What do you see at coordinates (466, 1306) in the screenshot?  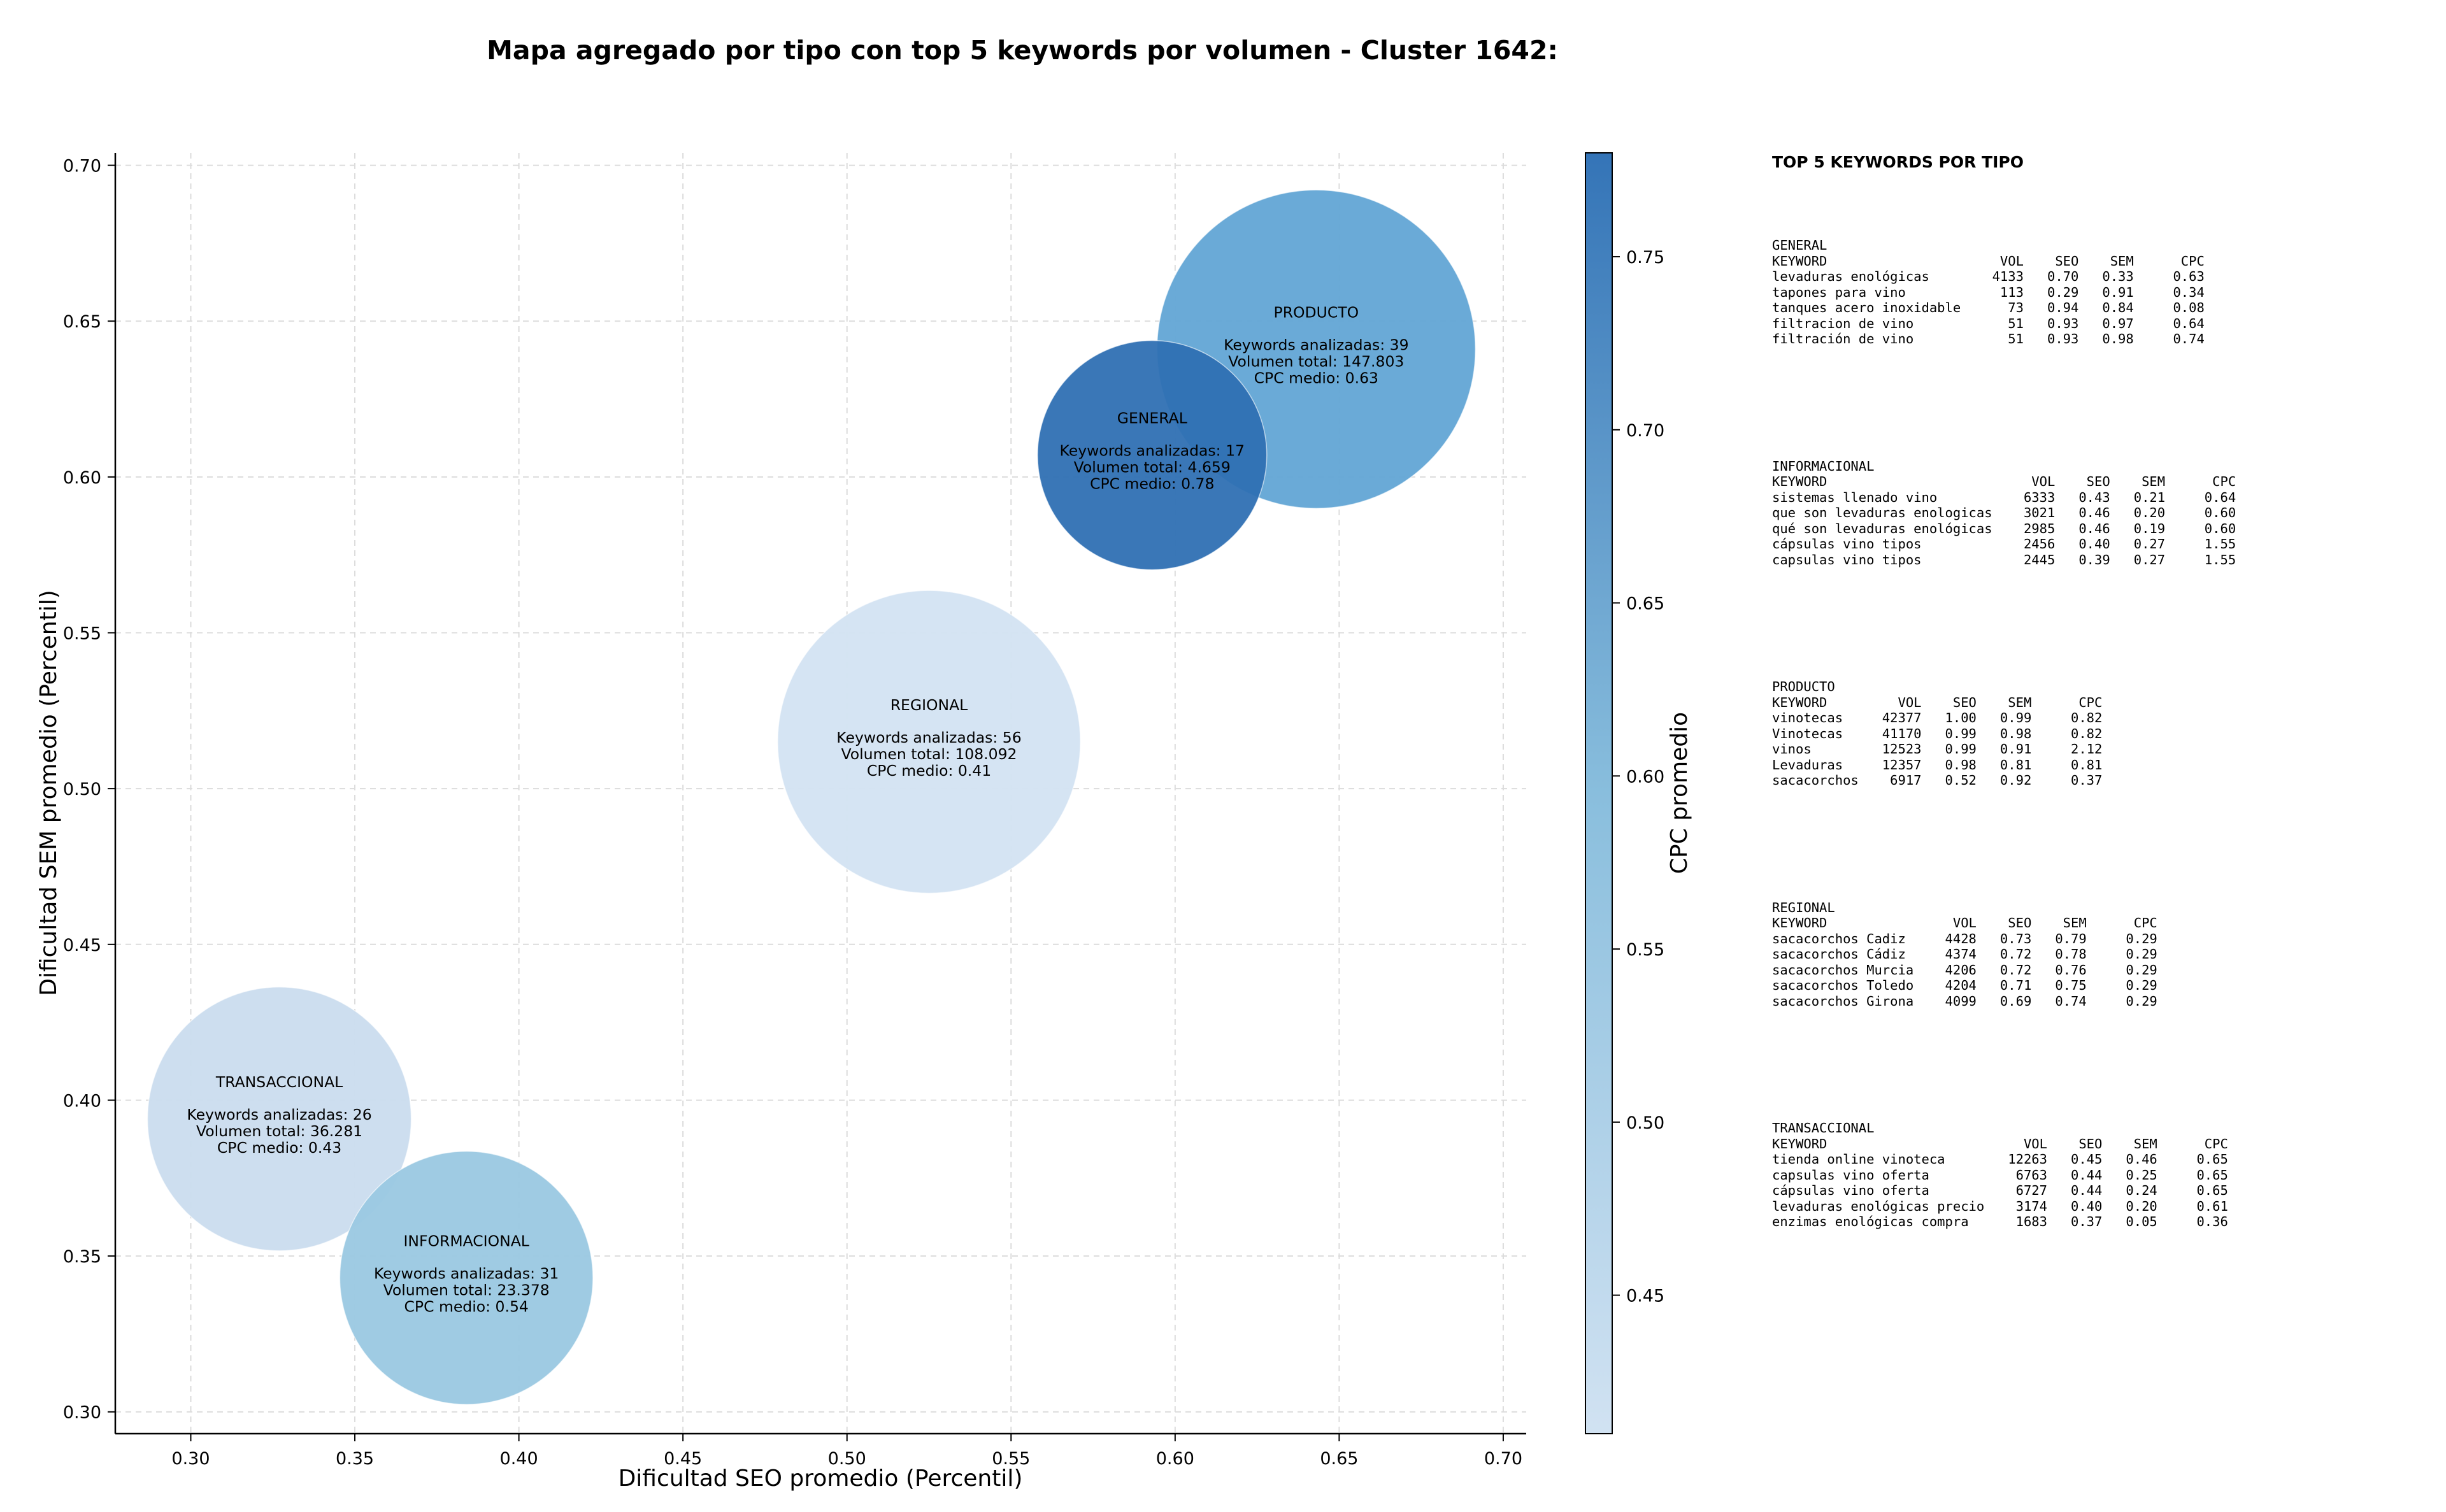 I see `bubble-cpc: CPC medio: 0.54` at bounding box center [466, 1306].